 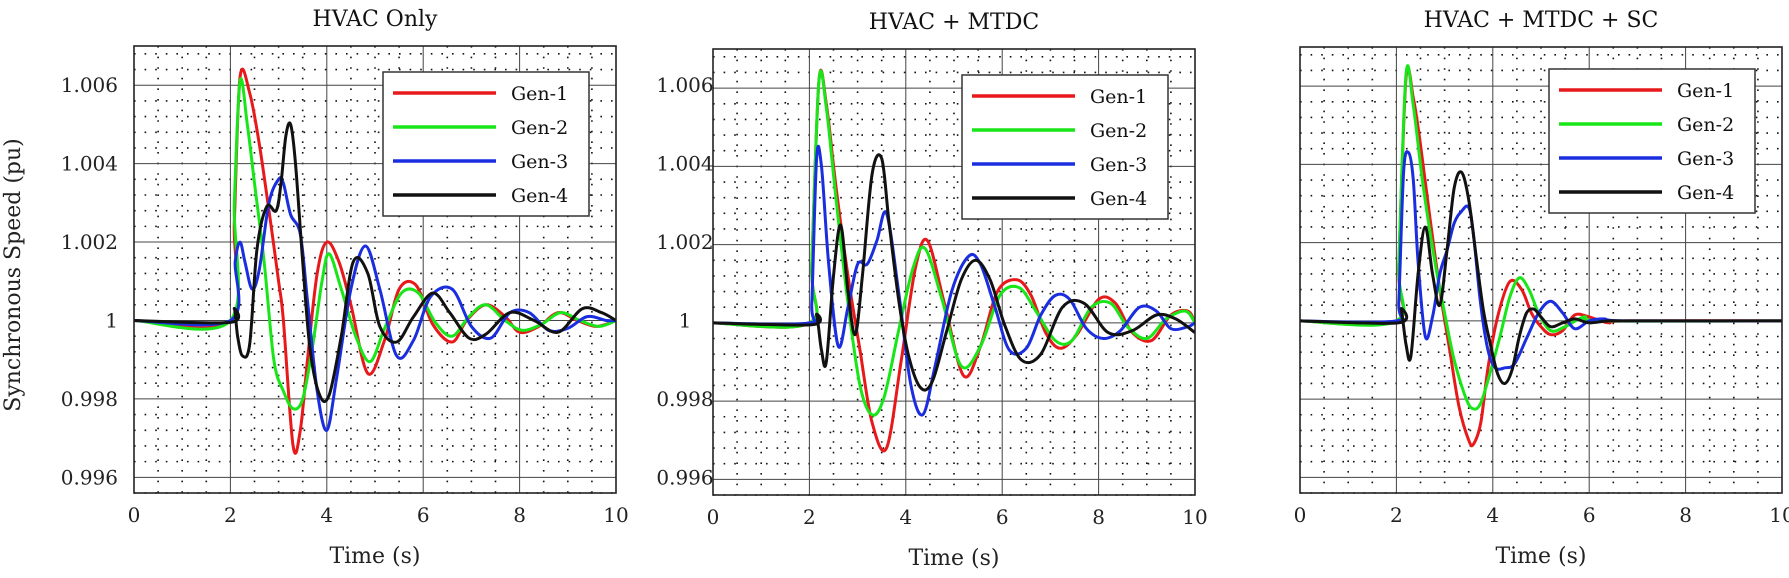 I want to click on y-axis-label: Synchronous Speed (pu), so click(x=13, y=274).